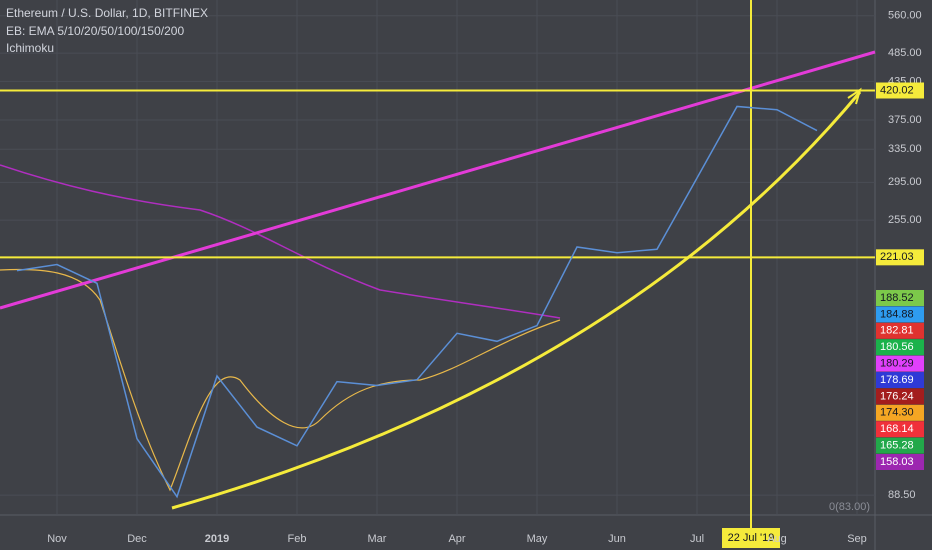 The image size is (932, 550). Describe the element at coordinates (57, 539) in the screenshot. I see `x-tick-label: Nov` at that location.